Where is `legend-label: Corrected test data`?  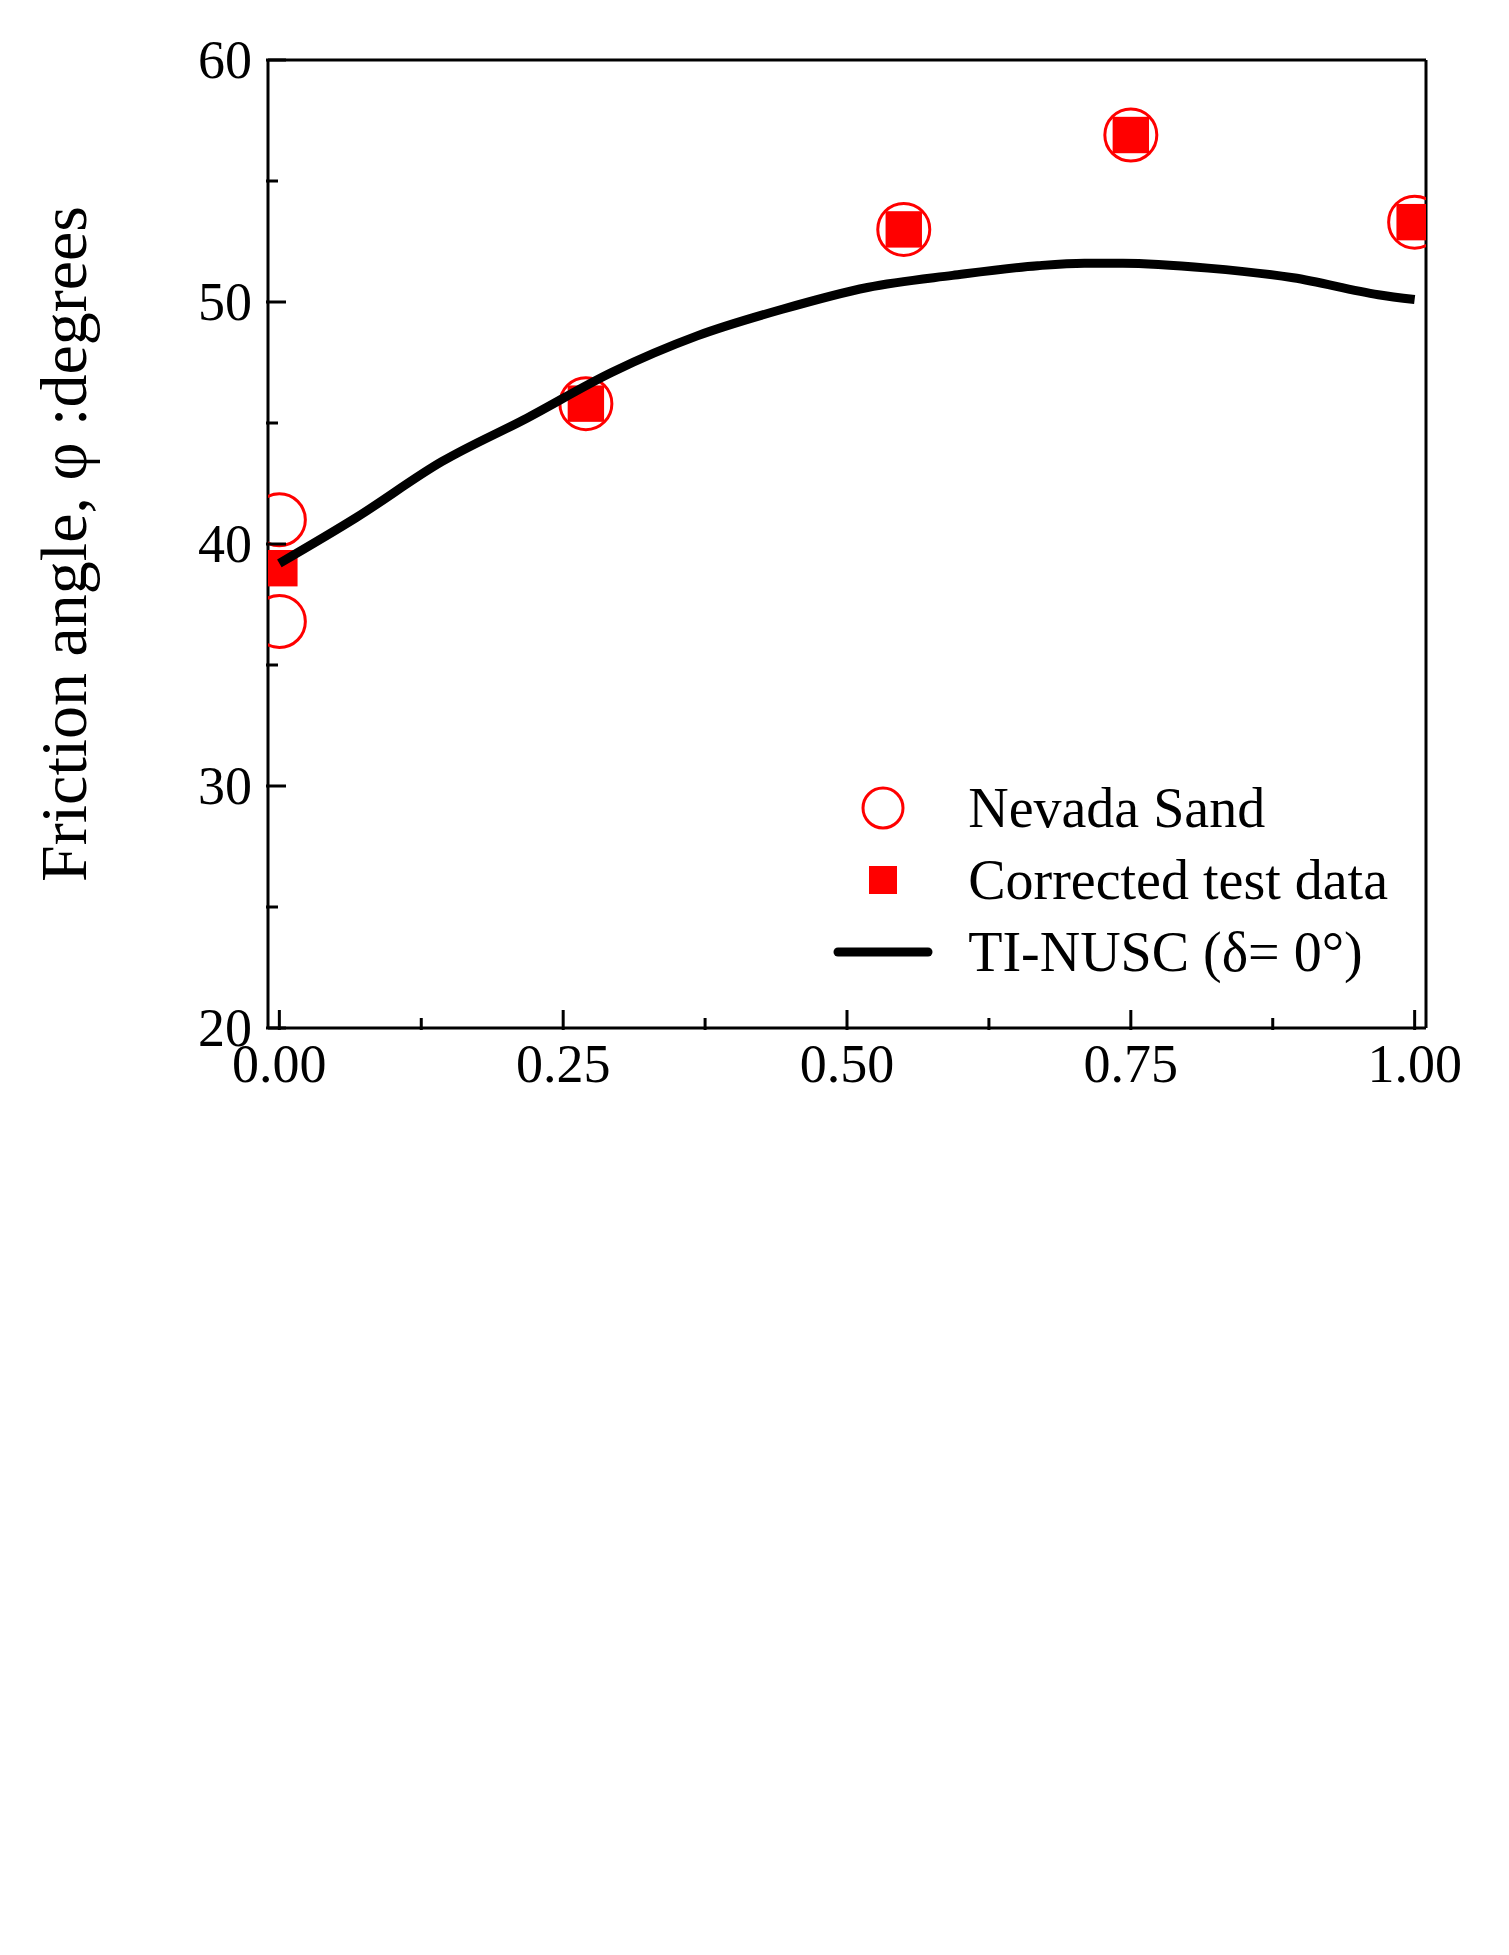
legend-label: Corrected test data is located at coordinates (1178, 880).